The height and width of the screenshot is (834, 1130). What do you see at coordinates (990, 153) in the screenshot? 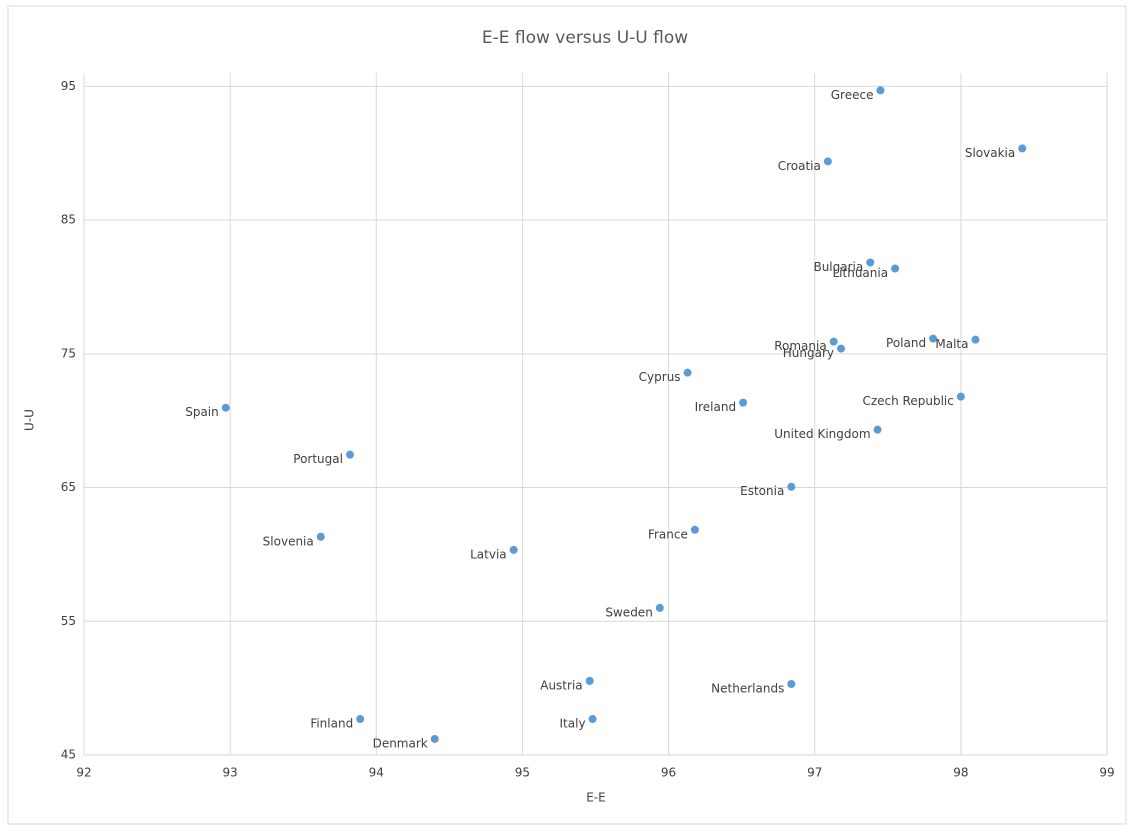
I see `point-label: Slovakia` at bounding box center [990, 153].